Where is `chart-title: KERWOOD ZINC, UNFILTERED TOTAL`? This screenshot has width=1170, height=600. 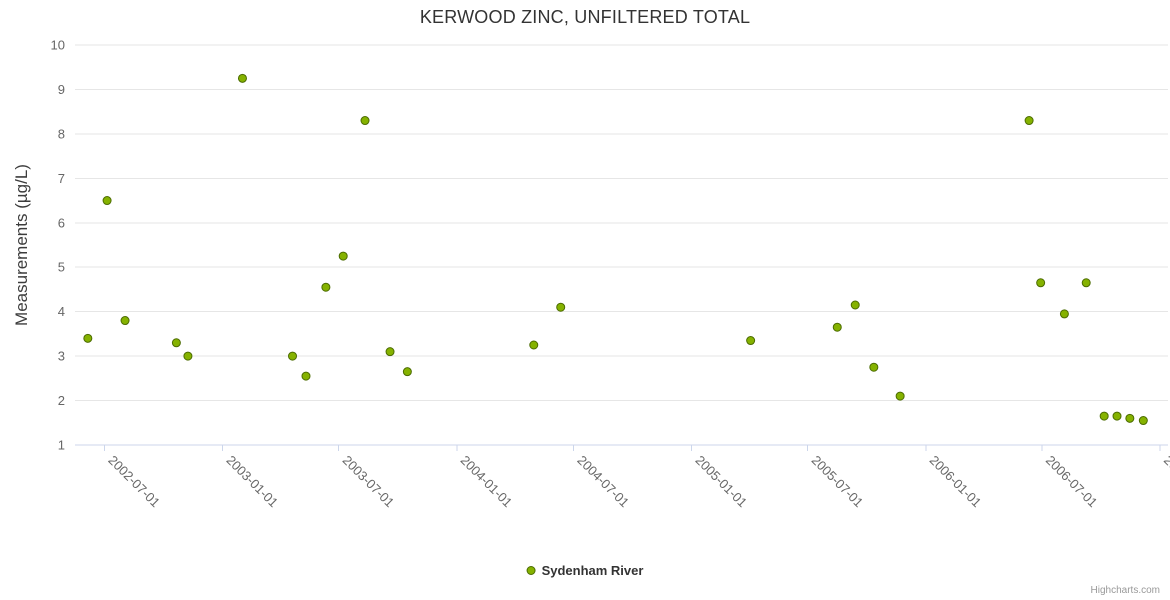 chart-title: KERWOOD ZINC, UNFILTERED TOTAL is located at coordinates (585, 17).